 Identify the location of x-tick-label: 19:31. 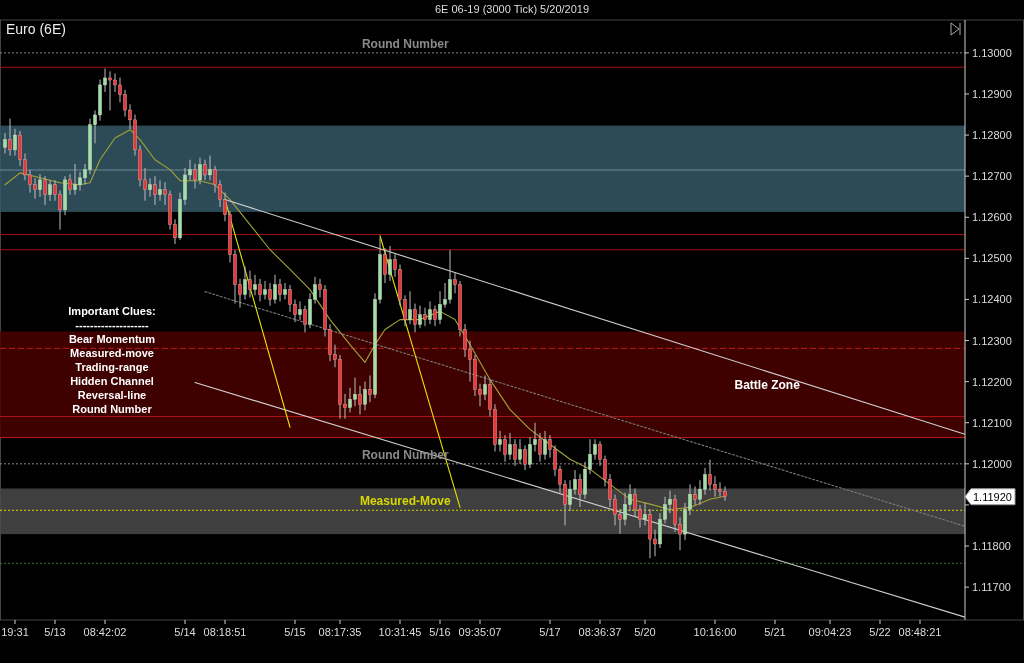
(15, 632).